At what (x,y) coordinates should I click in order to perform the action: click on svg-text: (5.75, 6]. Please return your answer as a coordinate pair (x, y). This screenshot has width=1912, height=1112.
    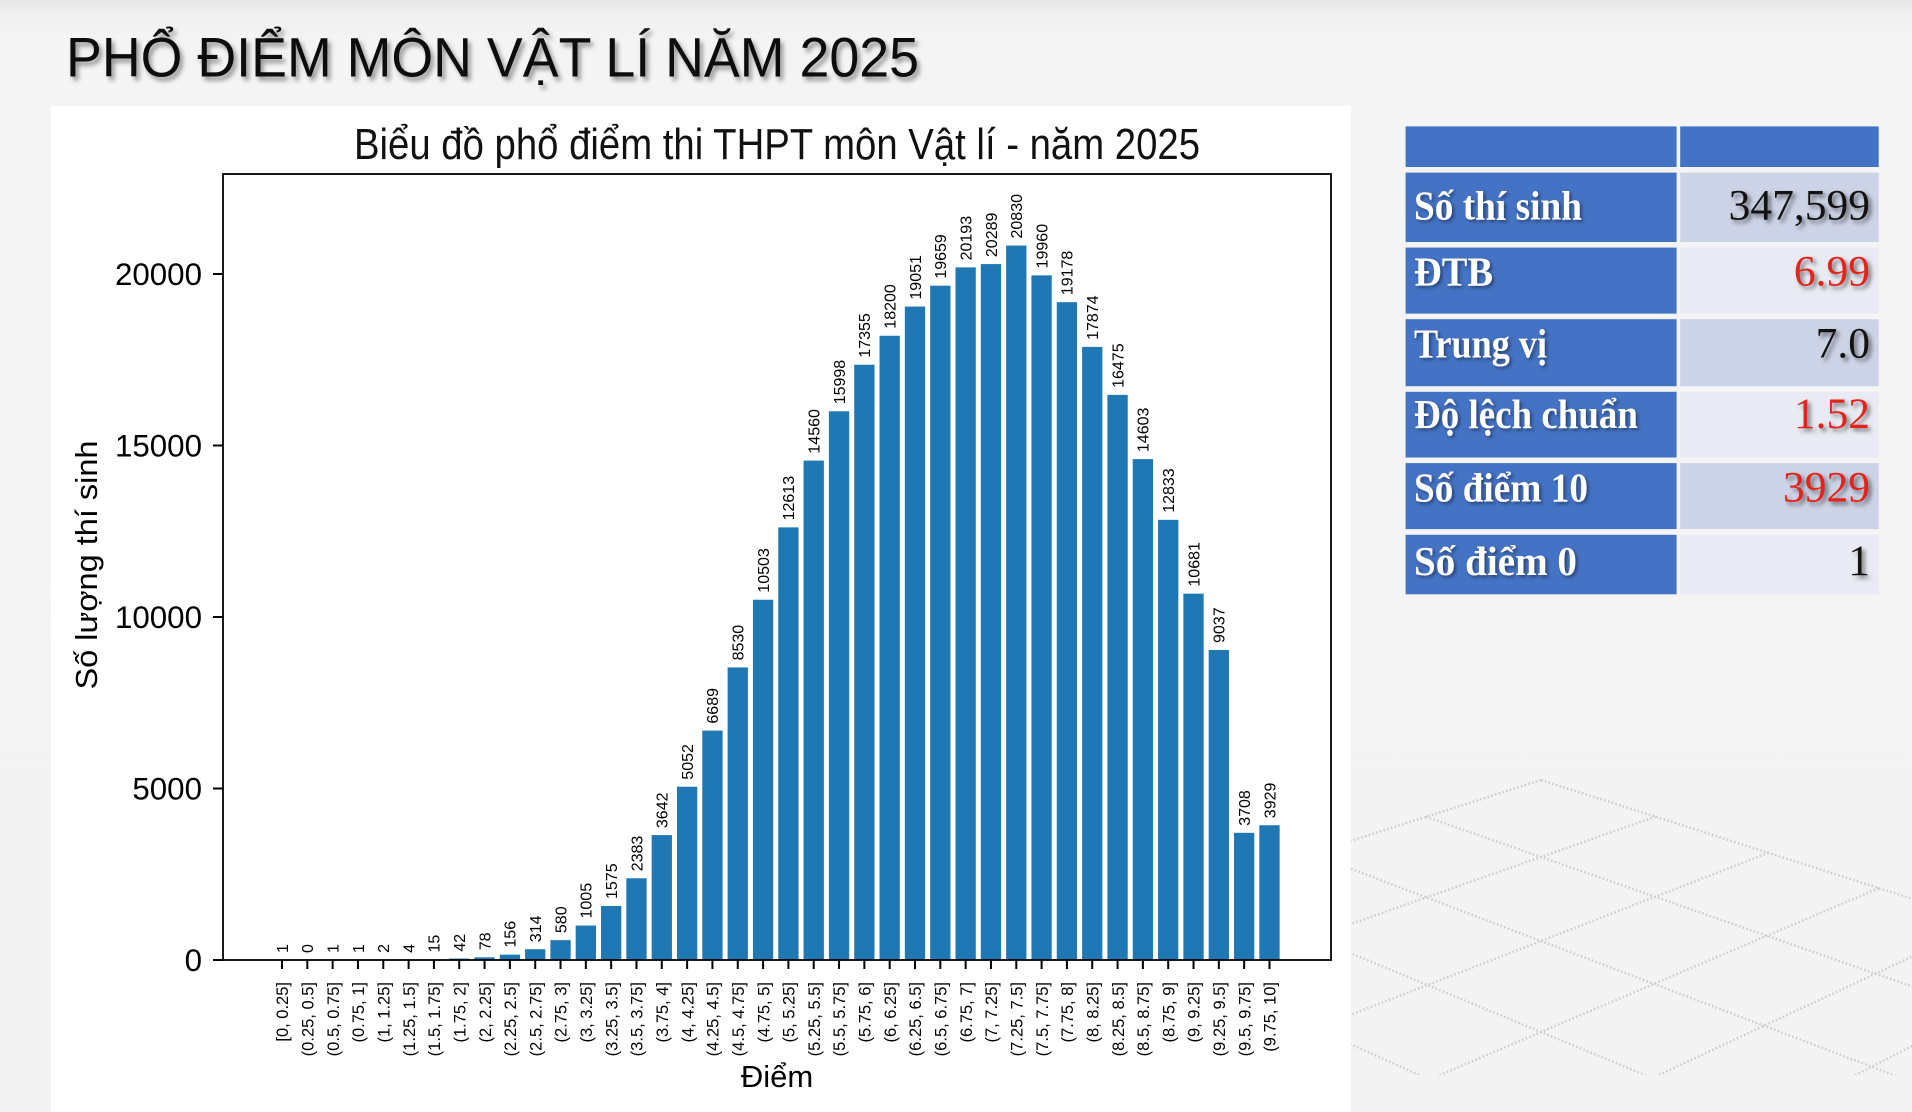
    Looking at the image, I should click on (866, 1012).